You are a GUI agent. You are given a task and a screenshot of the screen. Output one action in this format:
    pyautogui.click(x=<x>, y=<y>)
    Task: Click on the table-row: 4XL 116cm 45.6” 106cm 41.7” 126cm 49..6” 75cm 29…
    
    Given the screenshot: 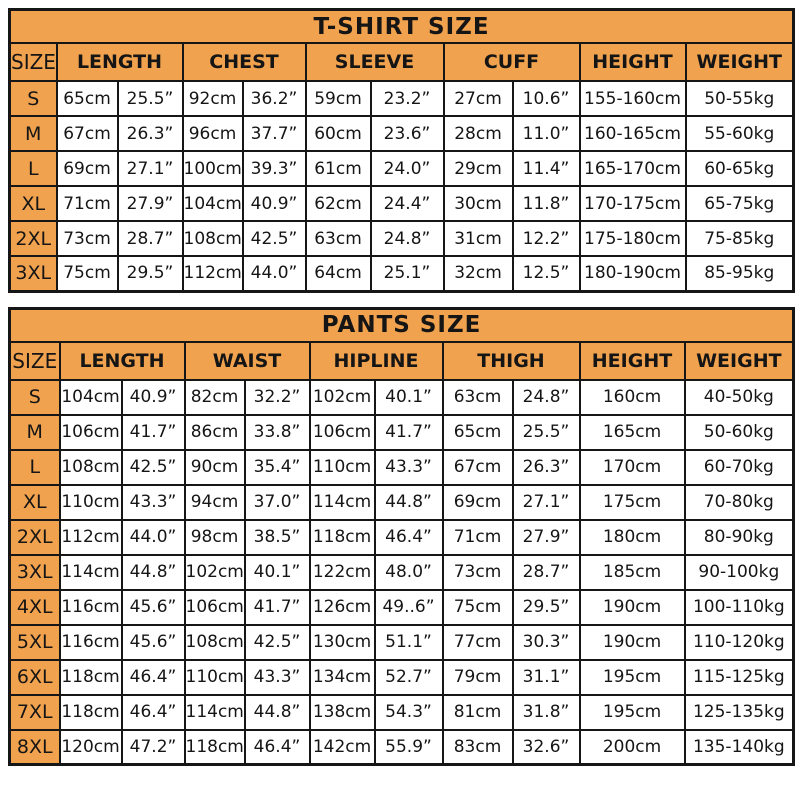 What is the action you would take?
    pyautogui.click(x=401, y=607)
    